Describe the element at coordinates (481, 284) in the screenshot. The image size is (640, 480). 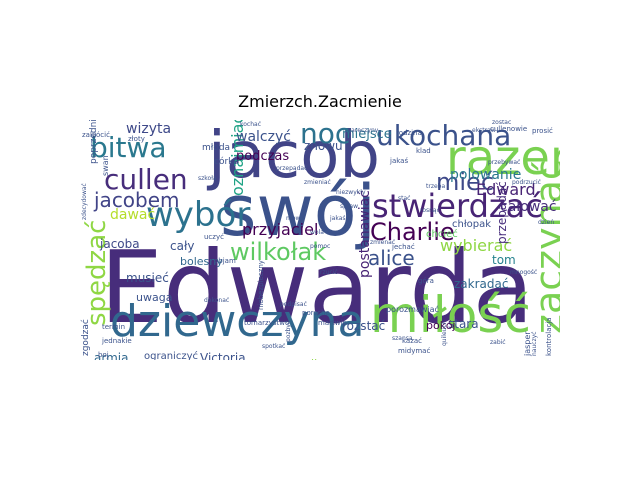
I see `cloud-word: zakradać` at that location.